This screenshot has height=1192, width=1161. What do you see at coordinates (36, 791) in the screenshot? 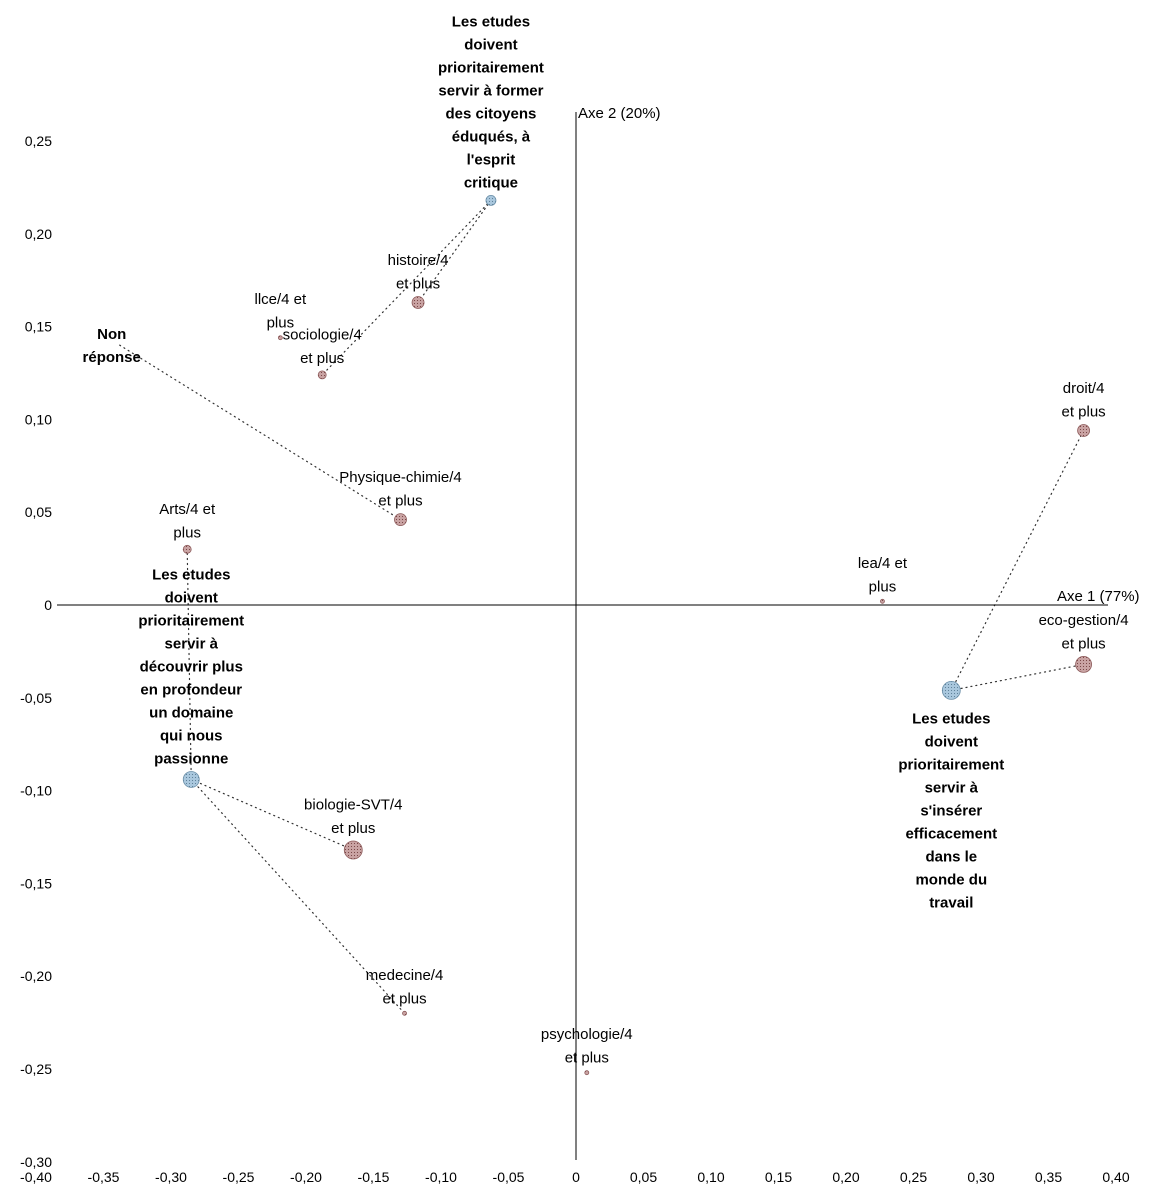
I see `y-tick-label: -0,10` at bounding box center [36, 791].